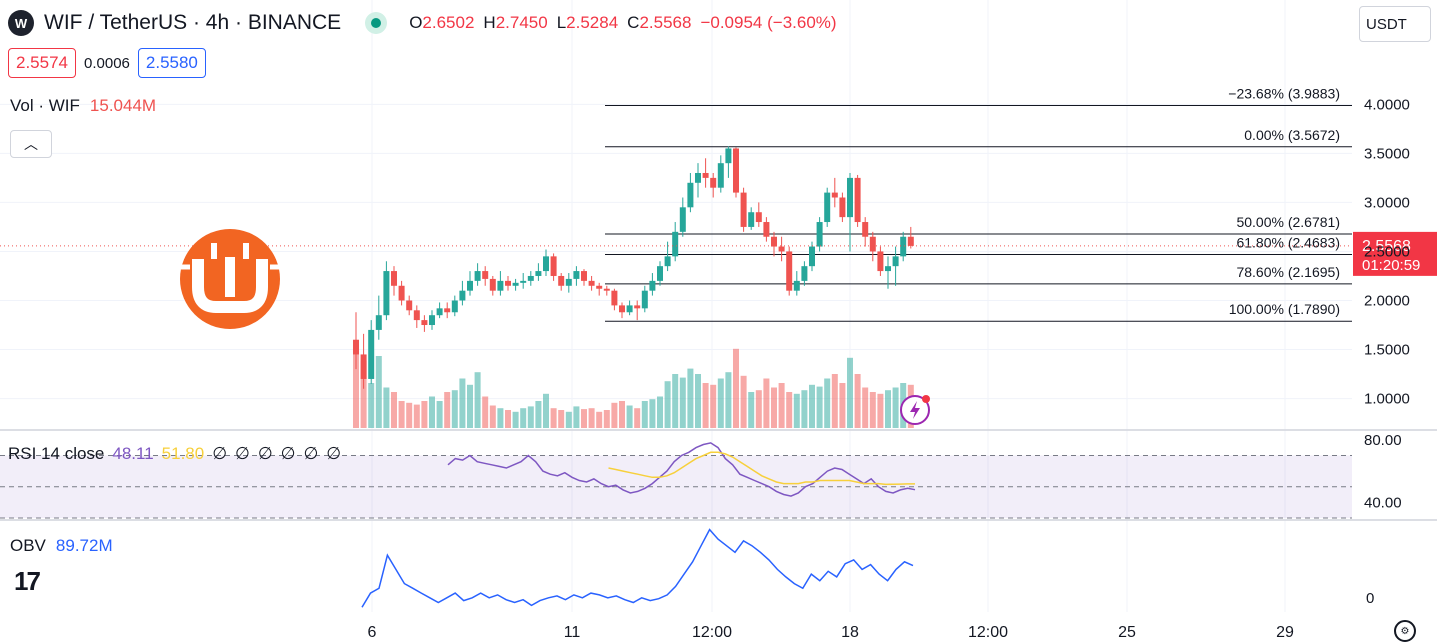 This screenshot has width=1437, height=643. I want to click on symbol-logo-icon: W, so click(21, 23).